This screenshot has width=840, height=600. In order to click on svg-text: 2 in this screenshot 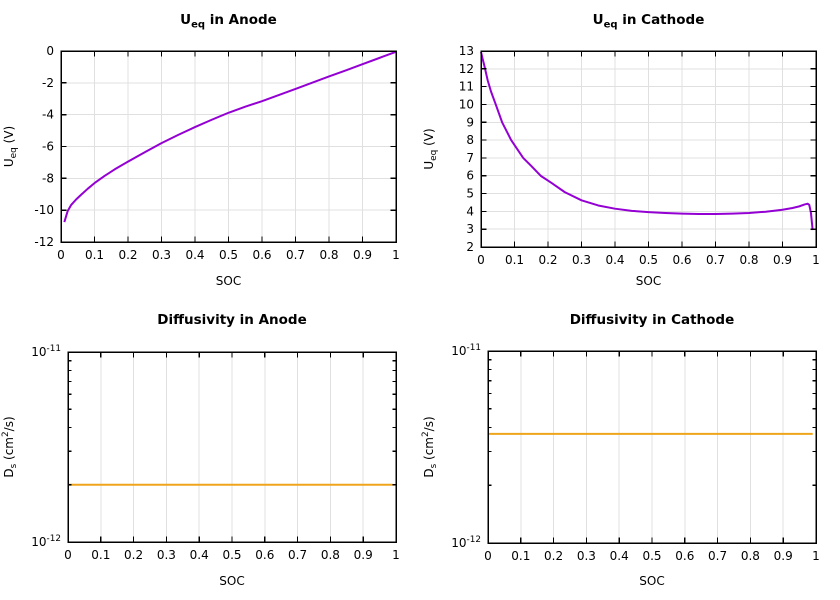, I will do `click(470, 247)`.